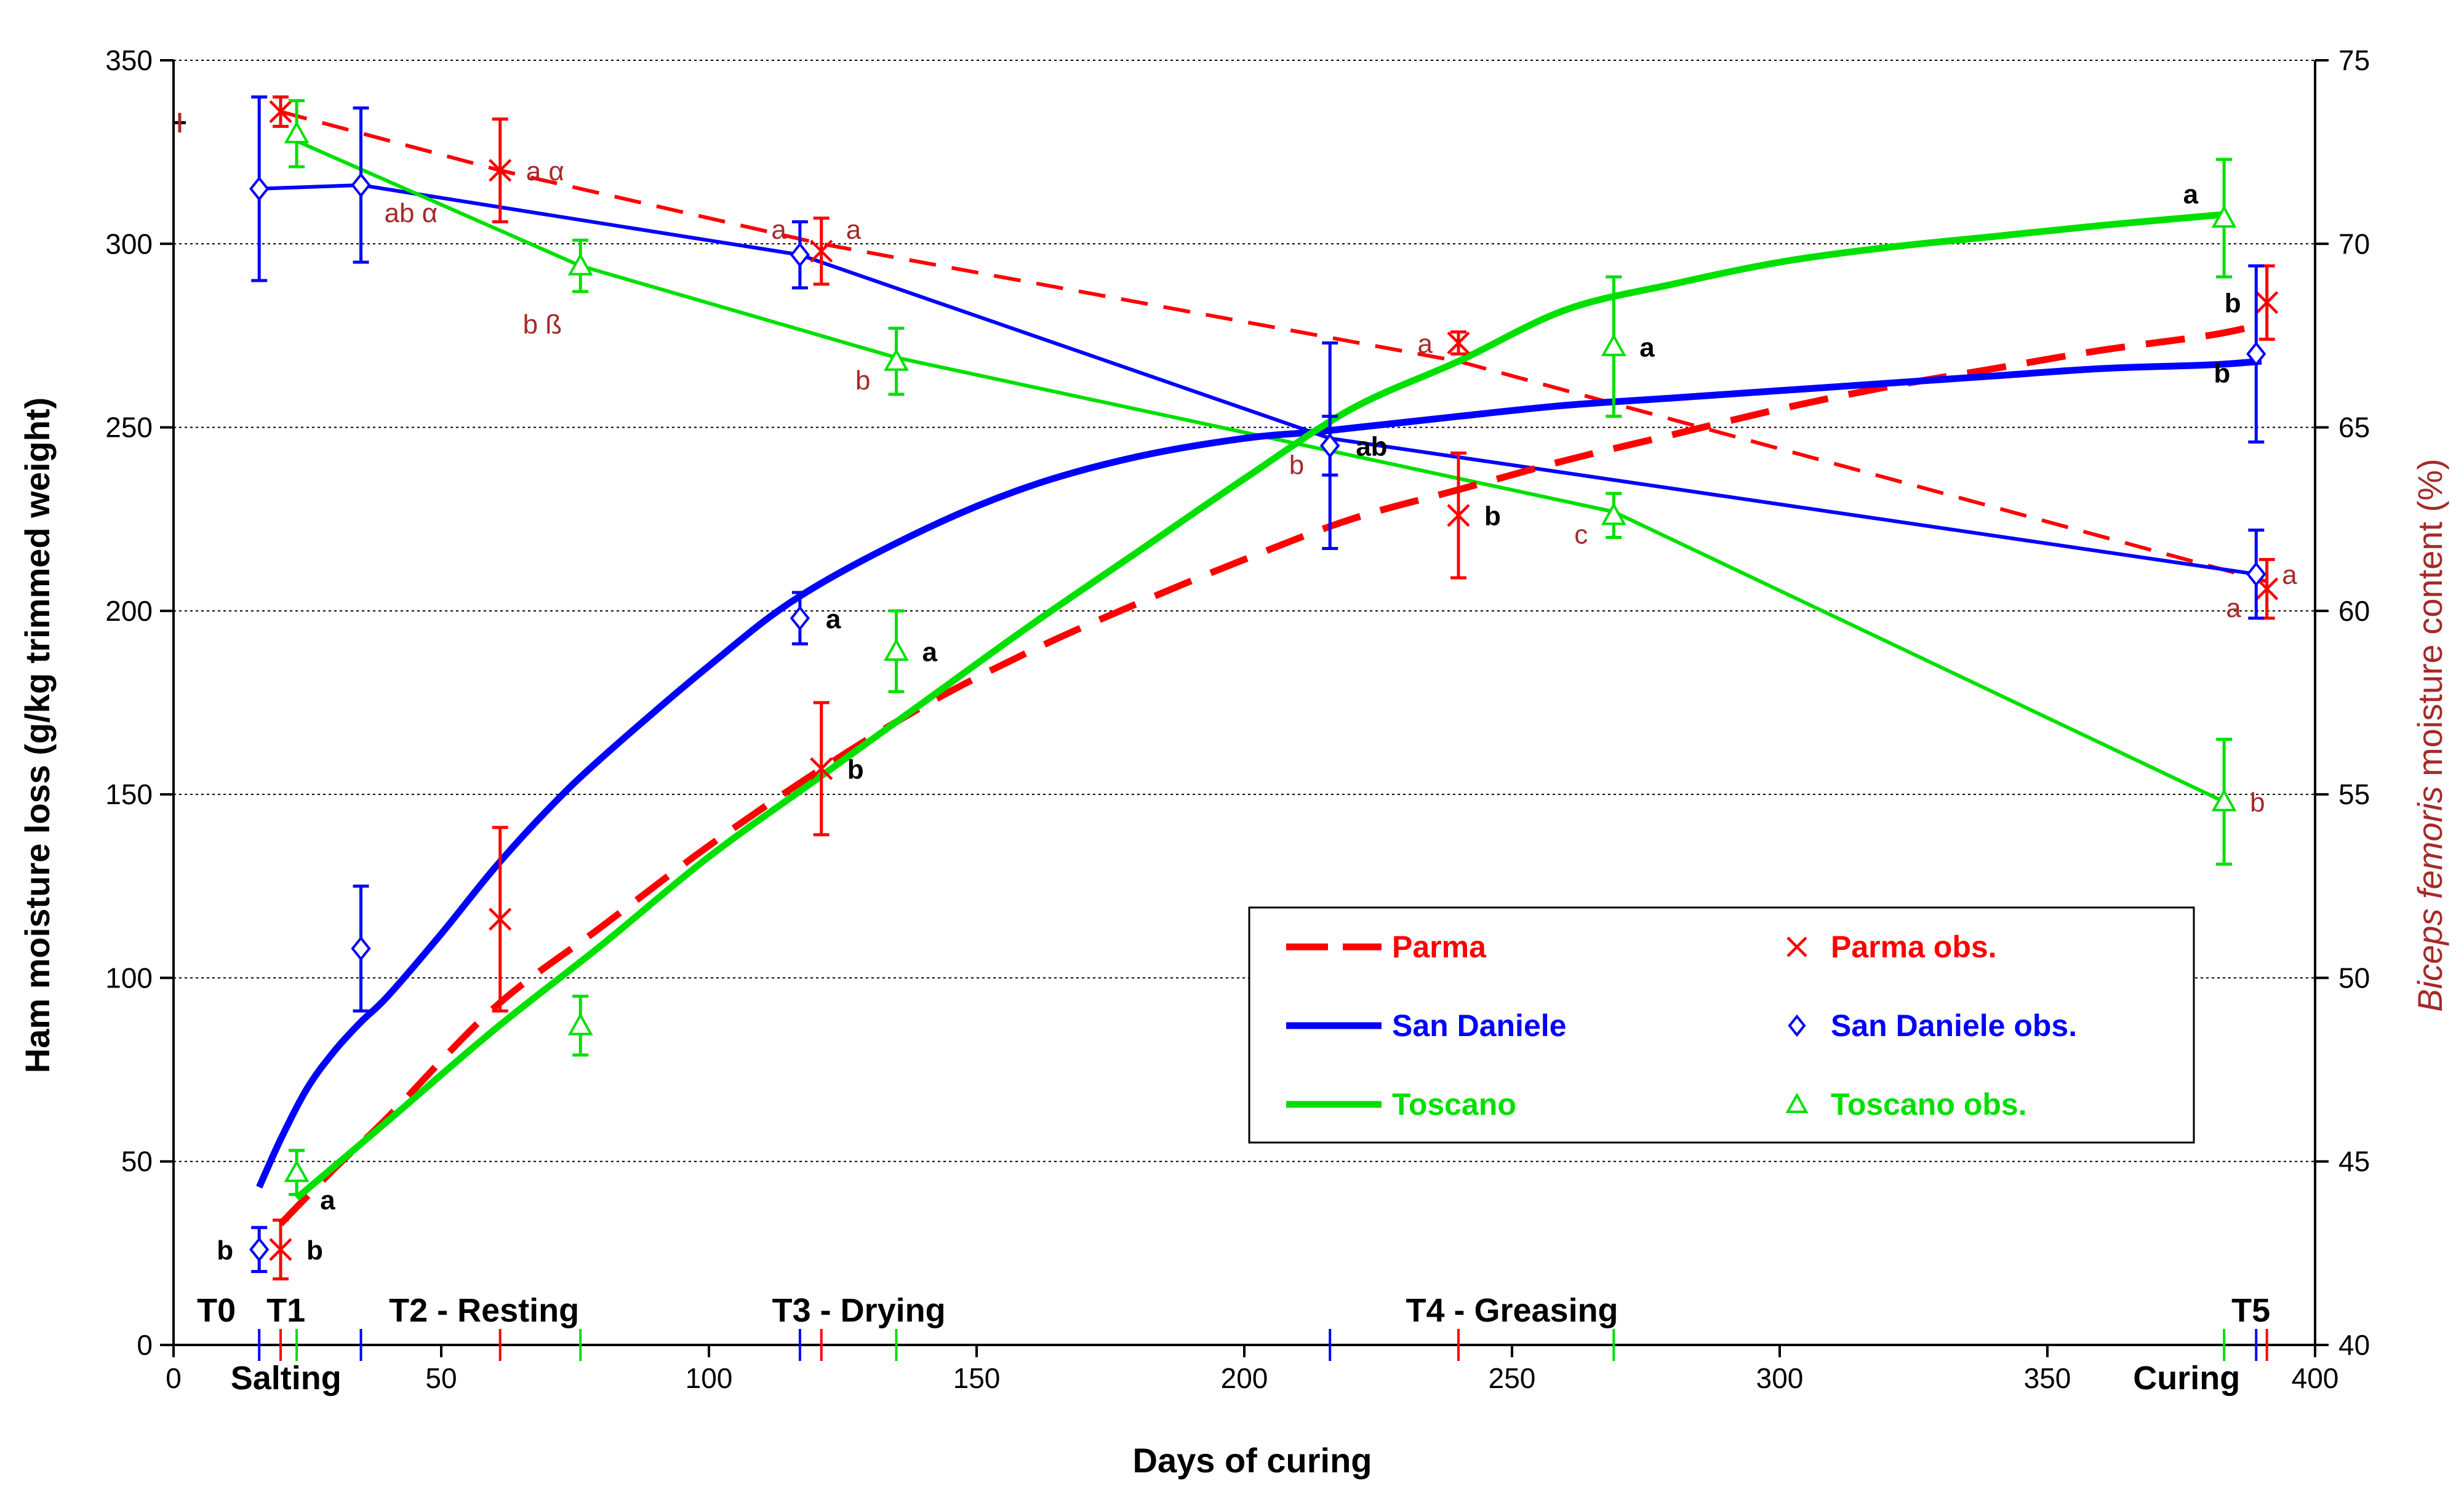 Image resolution: width=2464 pixels, height=1492 pixels. What do you see at coordinates (1439, 947) in the screenshot?
I see `legend-label: Parma` at bounding box center [1439, 947].